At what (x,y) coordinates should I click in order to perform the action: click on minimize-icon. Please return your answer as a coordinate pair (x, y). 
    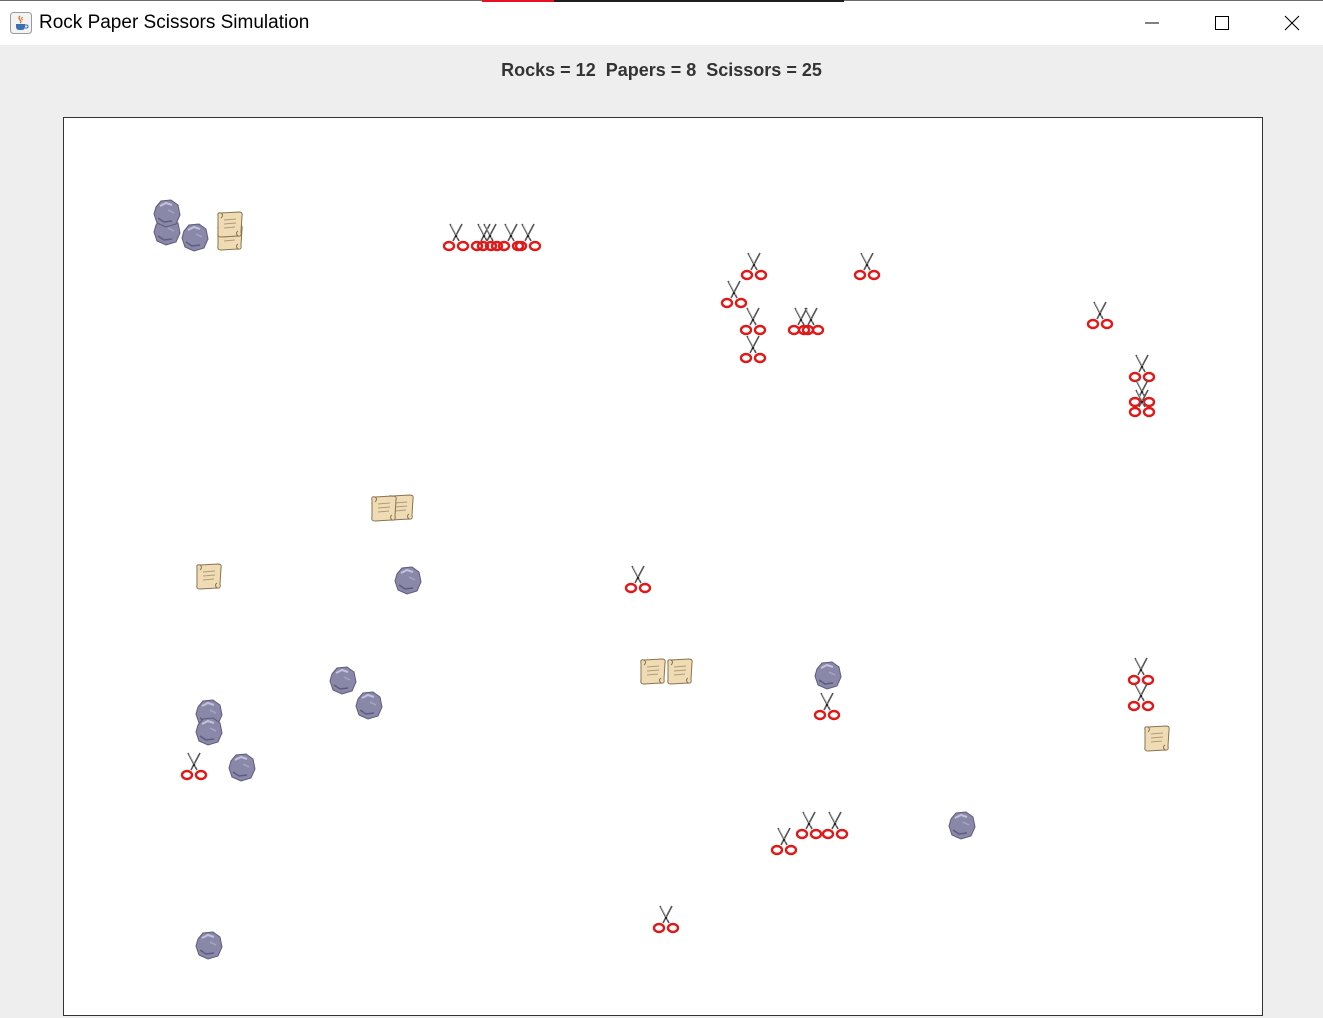
    Looking at the image, I should click on (1152, 23).